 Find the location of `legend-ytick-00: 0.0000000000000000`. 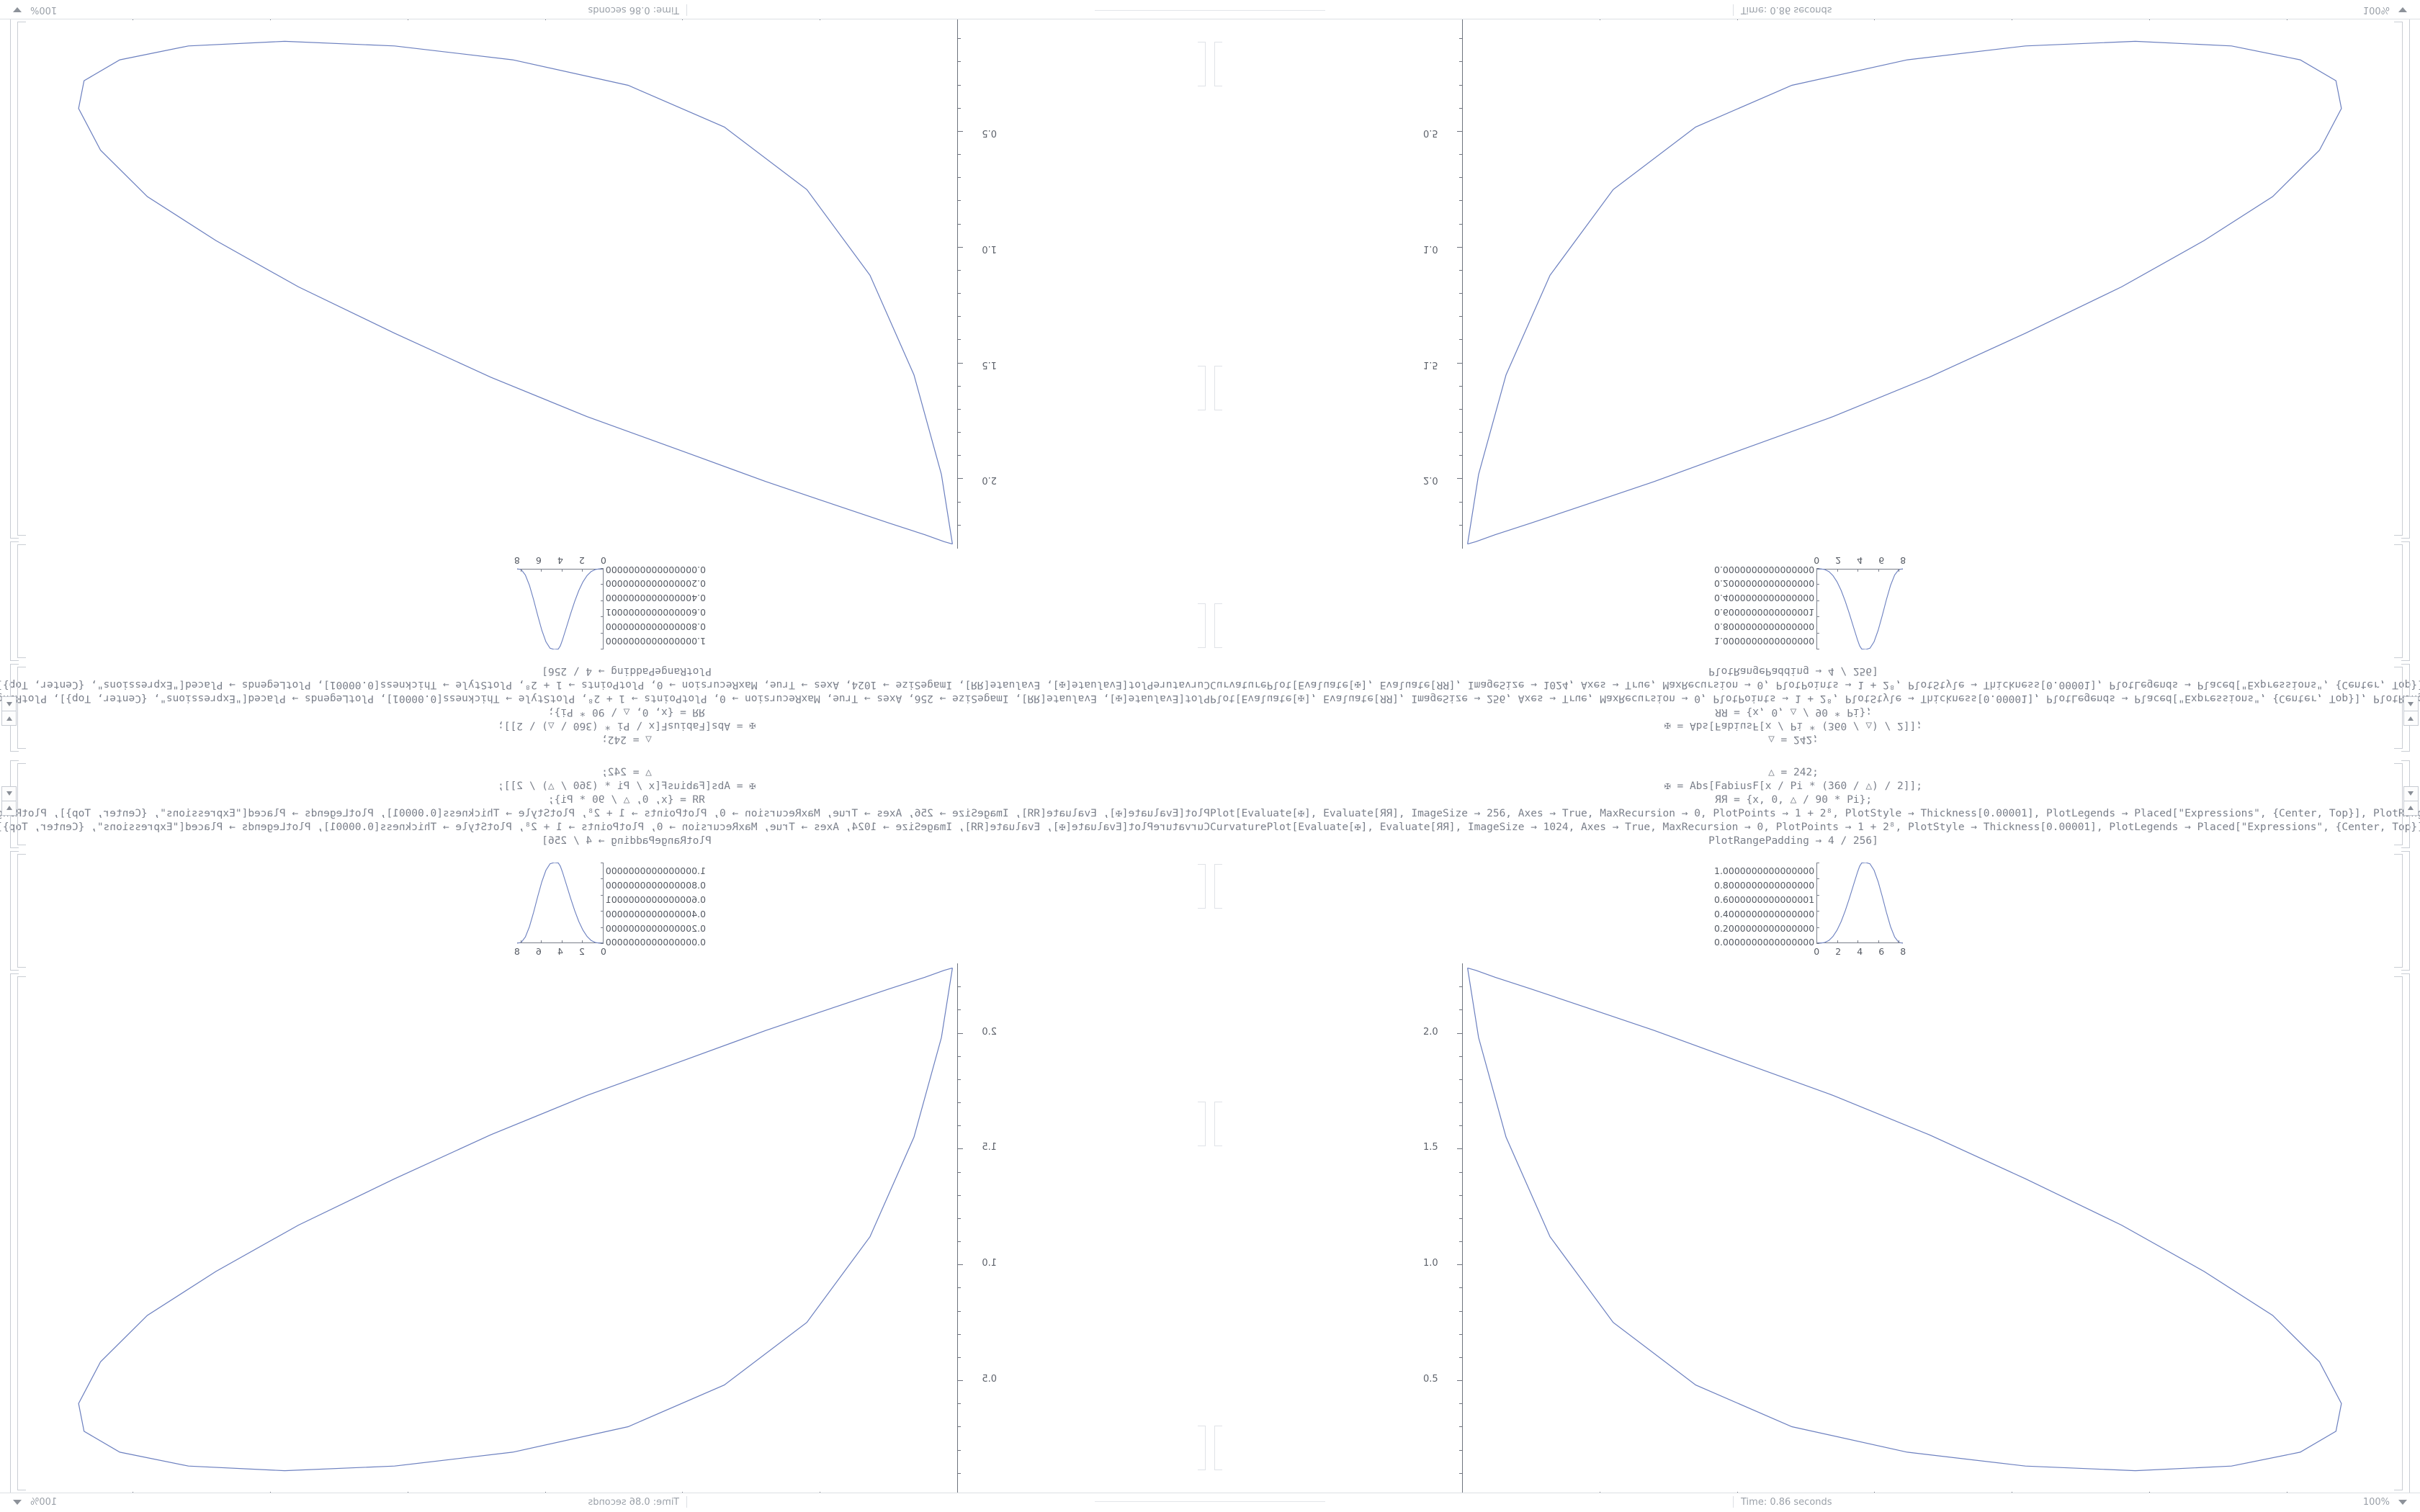

legend-ytick-00: 0.0000000000000000 is located at coordinates (655, 942).